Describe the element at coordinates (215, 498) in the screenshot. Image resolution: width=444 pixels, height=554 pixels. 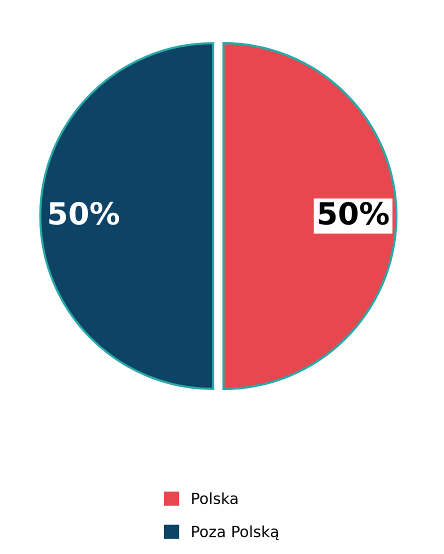
I see `legend-label: Polska` at that location.